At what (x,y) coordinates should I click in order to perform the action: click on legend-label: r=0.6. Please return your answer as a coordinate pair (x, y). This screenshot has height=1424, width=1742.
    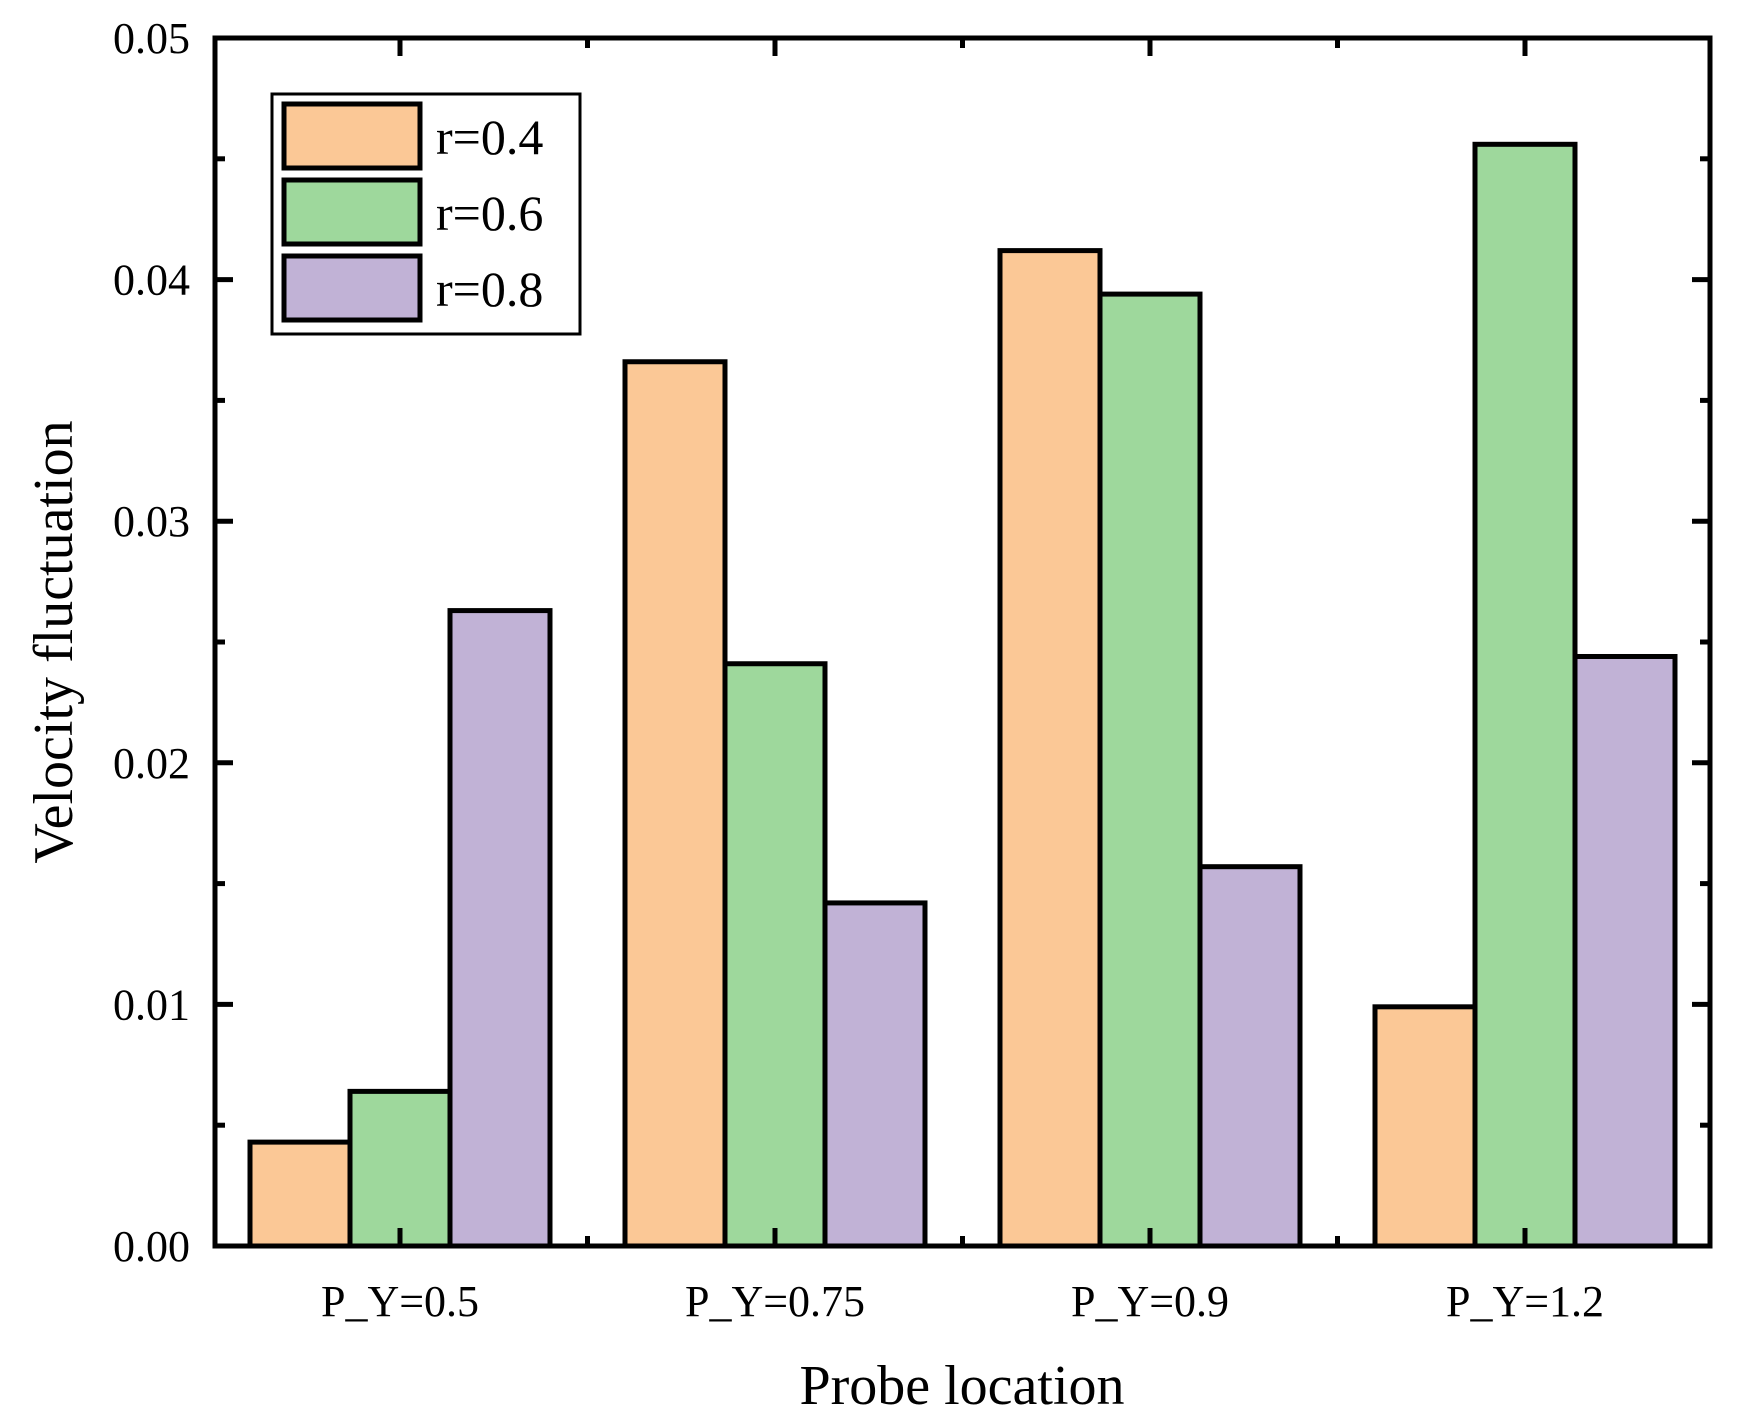
    Looking at the image, I should click on (489, 213).